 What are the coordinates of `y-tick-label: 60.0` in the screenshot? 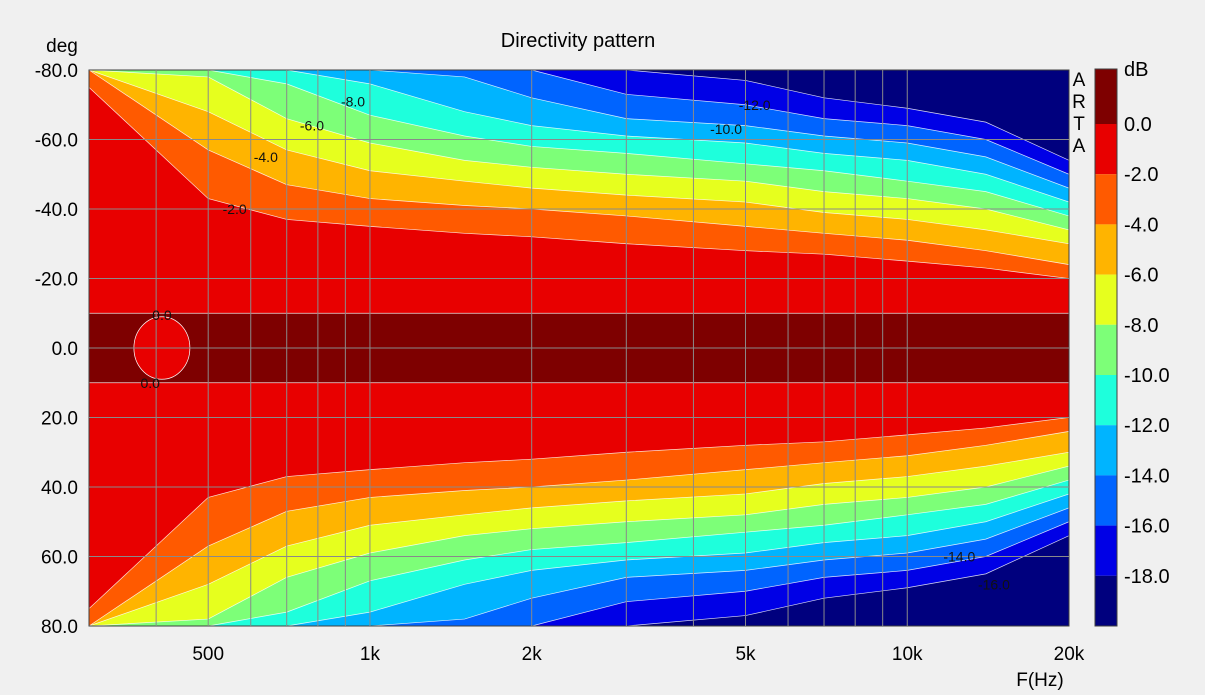 It's located at (59, 558).